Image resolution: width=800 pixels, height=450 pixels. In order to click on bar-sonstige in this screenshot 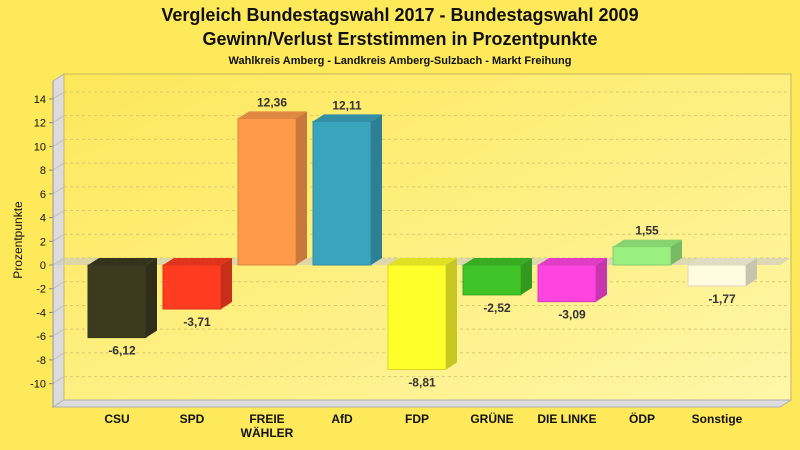, I will do `click(722, 272)`.